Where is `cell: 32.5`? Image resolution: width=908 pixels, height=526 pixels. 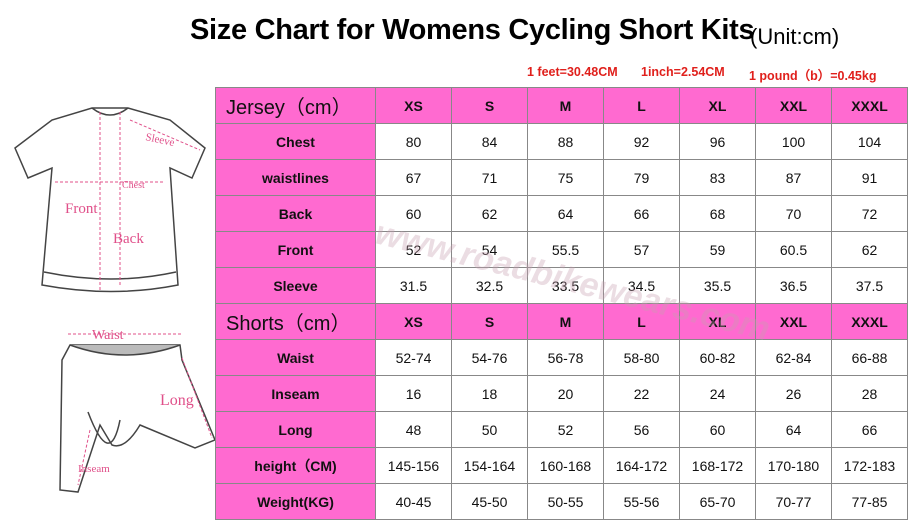
cell: 32.5 is located at coordinates (489, 285).